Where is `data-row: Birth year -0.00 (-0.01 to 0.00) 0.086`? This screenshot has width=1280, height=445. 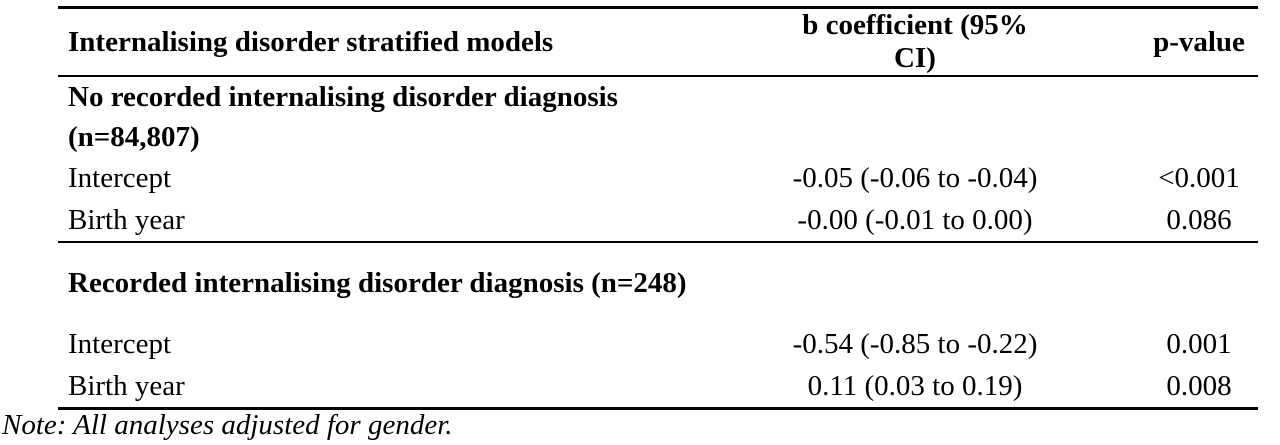
data-row: Birth year -0.00 (-0.01 to 0.00) 0.086 is located at coordinates (658, 220).